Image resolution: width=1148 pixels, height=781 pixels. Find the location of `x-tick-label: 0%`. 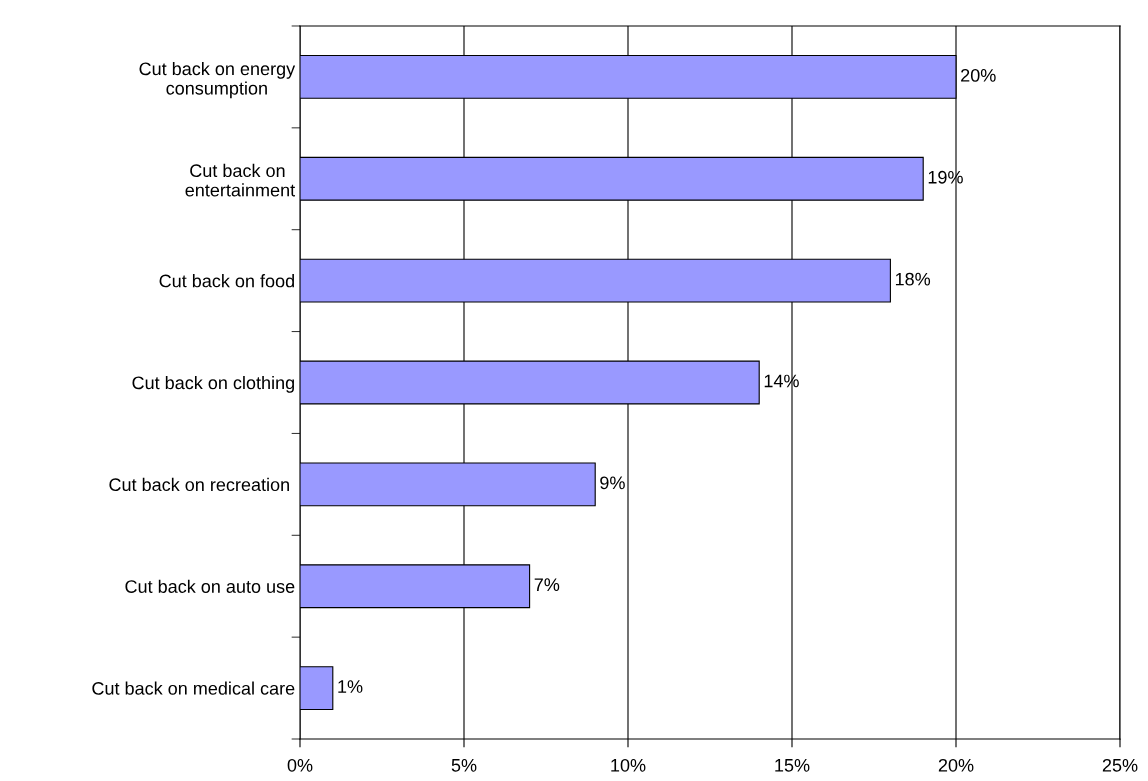

x-tick-label: 0% is located at coordinates (300, 765).